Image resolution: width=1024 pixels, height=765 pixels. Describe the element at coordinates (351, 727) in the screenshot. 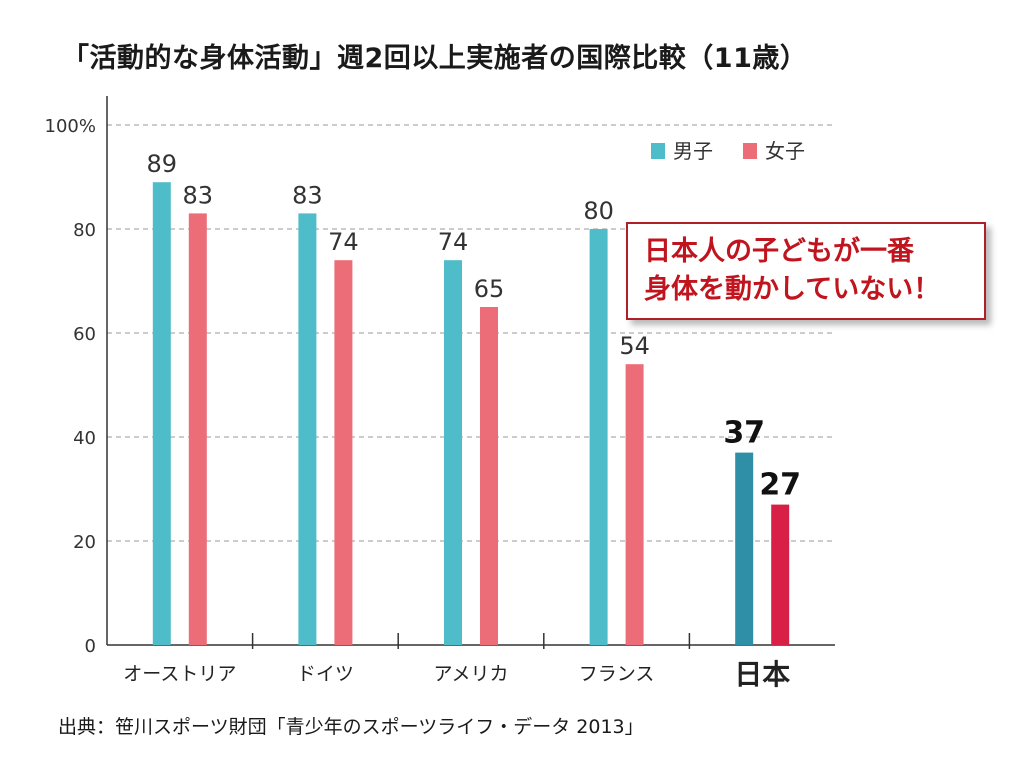

I see `source-note: 出典：笹川スポーツ財団「青少年のスポーツライフ・データ 2013」` at that location.